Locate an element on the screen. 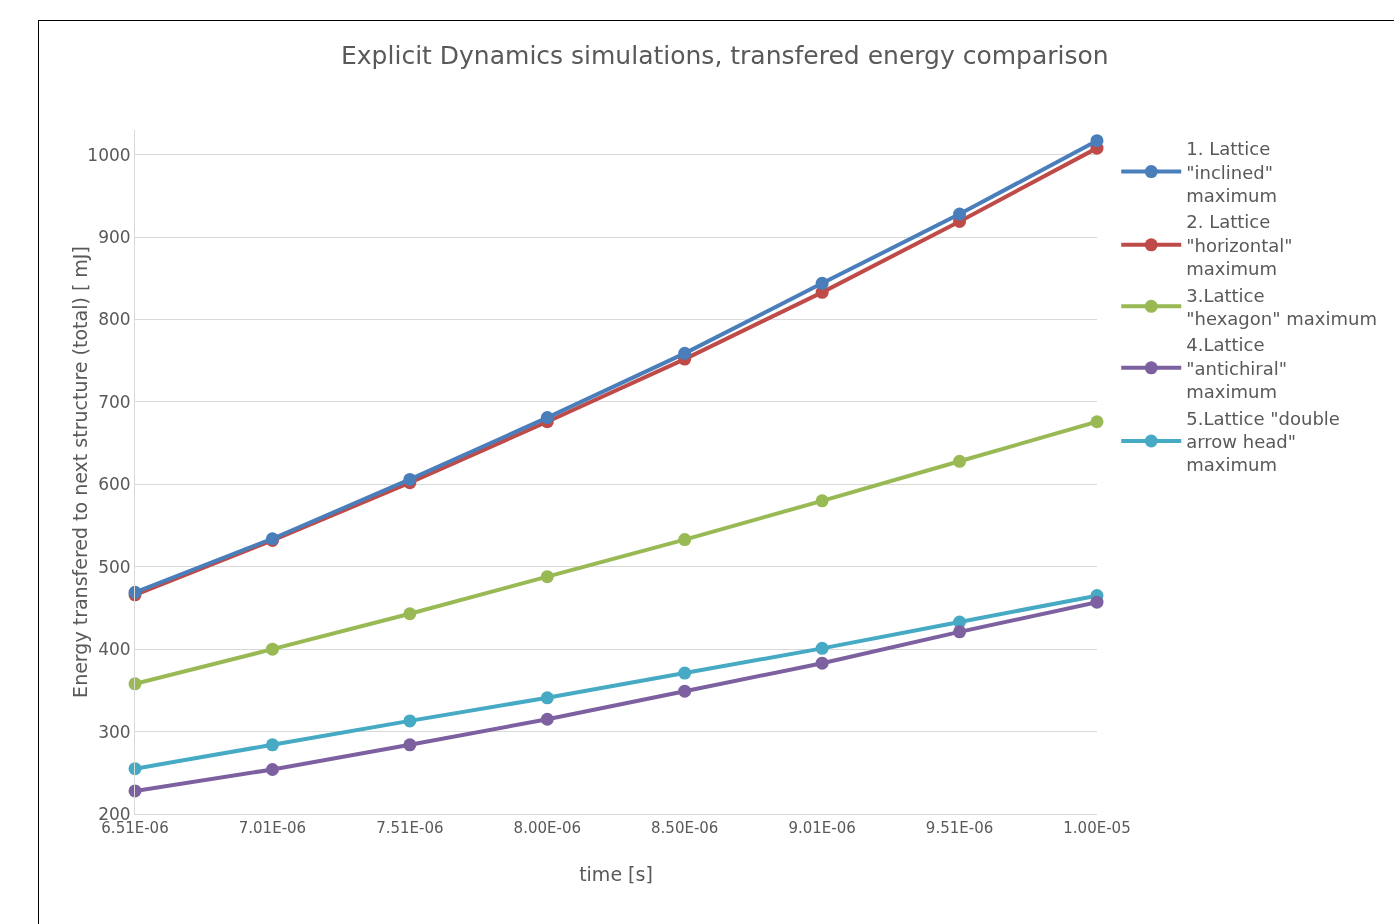  chart-title: Explicit Dynamics simulations, transfered energy comparison is located at coordinates (725, 55).